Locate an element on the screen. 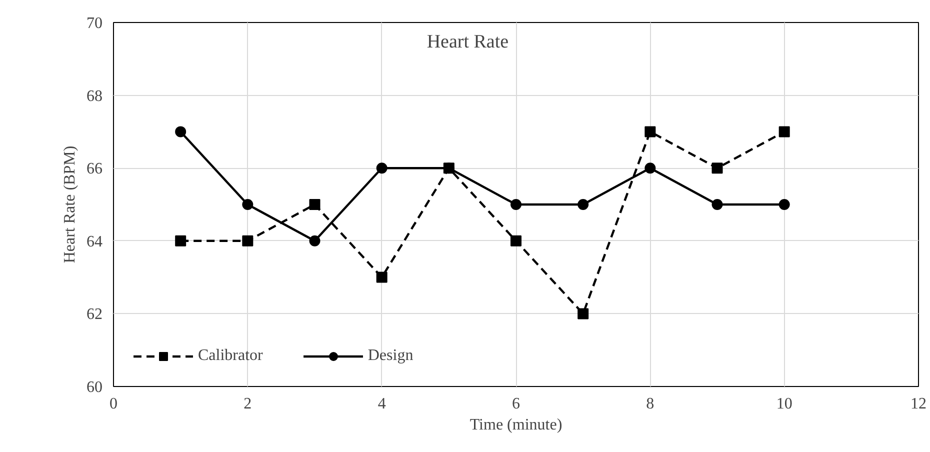 This screenshot has width=930, height=452. y-axis-title: Heart Rate (BPM) is located at coordinates (70, 205).